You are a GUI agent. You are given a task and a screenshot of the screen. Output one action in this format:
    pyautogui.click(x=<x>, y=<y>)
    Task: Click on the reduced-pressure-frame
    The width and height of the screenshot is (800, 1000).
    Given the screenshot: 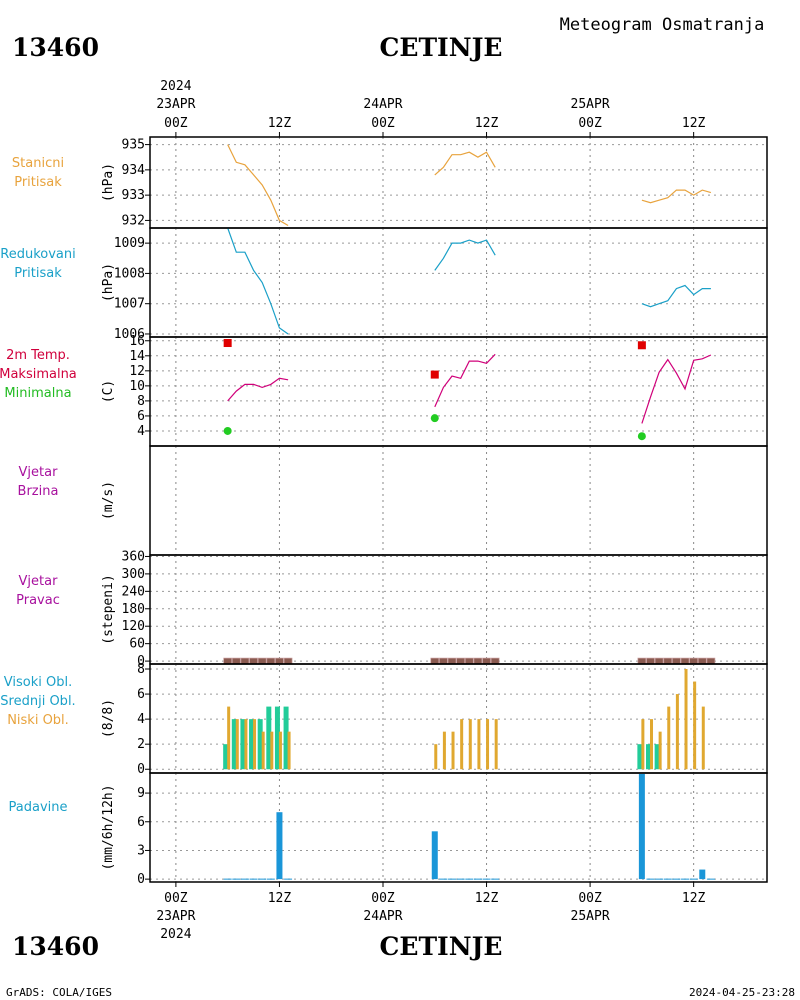 What is the action you would take?
    pyautogui.click(x=458, y=282)
    